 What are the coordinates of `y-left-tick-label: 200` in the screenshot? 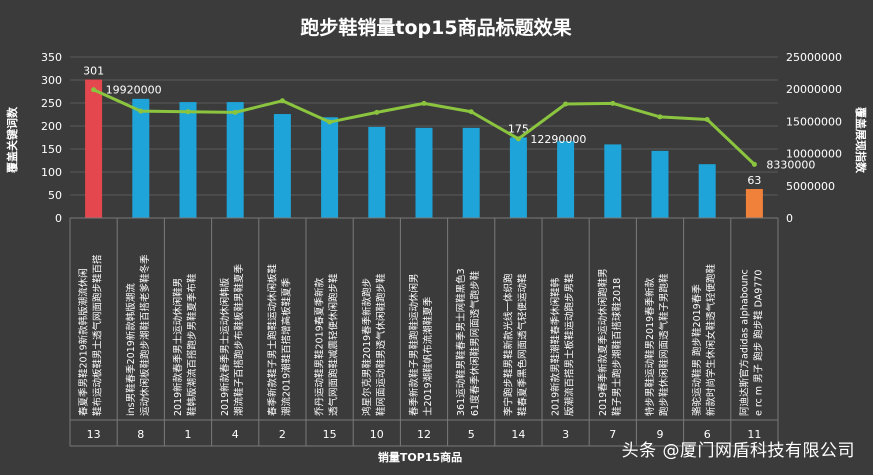 It's located at (51, 126).